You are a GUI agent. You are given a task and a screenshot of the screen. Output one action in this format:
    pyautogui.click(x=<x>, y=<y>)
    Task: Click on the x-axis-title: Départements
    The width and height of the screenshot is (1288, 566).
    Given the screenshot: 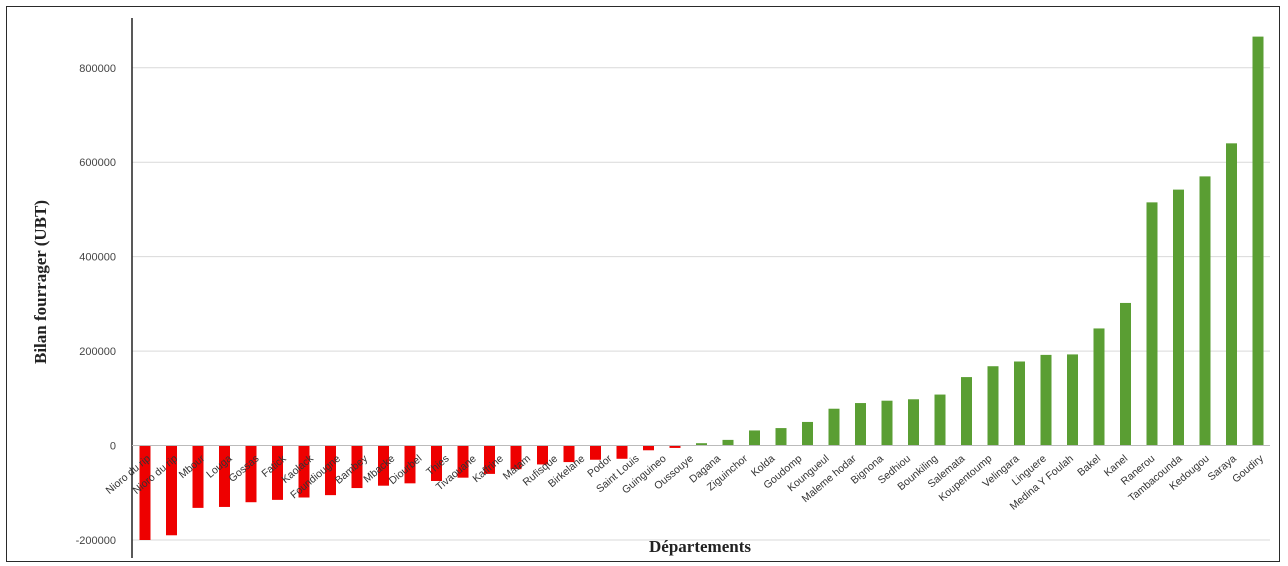 What is the action you would take?
    pyautogui.click(x=700, y=546)
    